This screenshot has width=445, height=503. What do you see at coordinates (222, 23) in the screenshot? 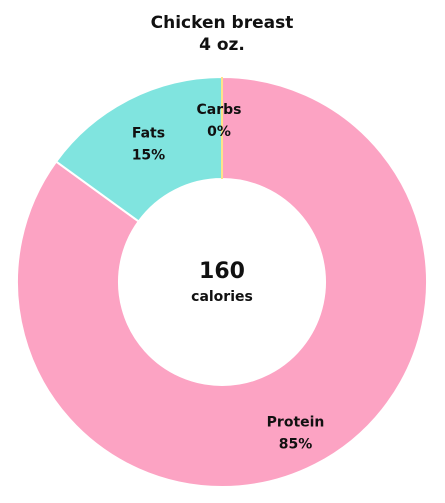
I see `chart-title: Chicken breast` at bounding box center [222, 23].